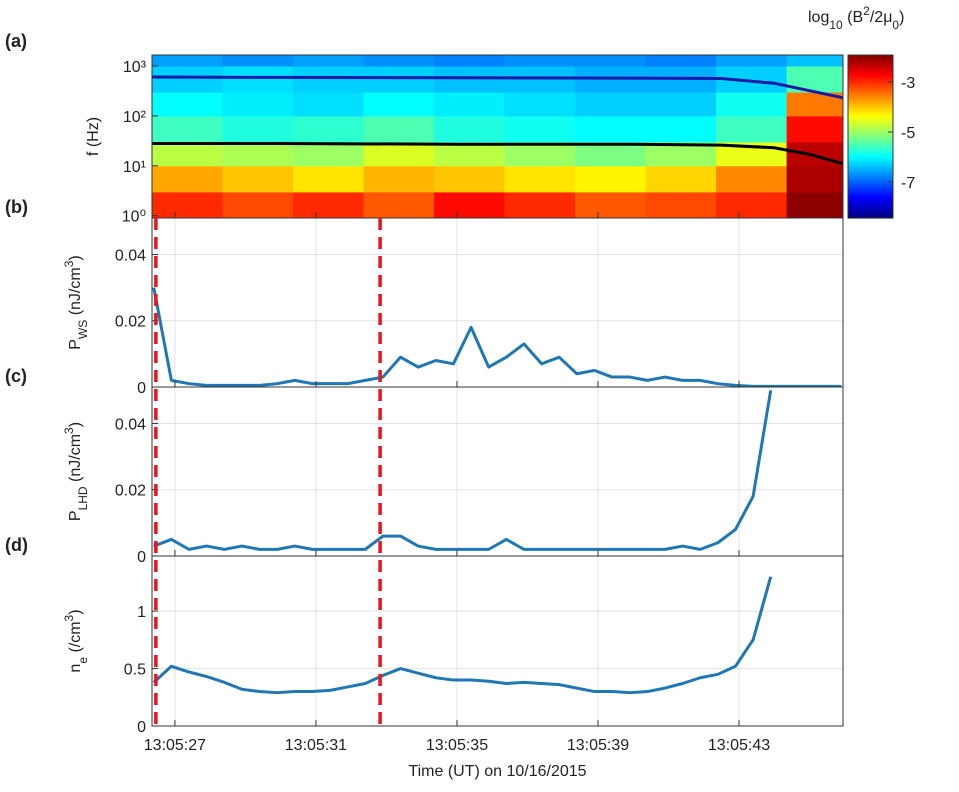 The image size is (959, 792). What do you see at coordinates (836, 25) in the screenshot?
I see `label-part: 10` at bounding box center [836, 25].